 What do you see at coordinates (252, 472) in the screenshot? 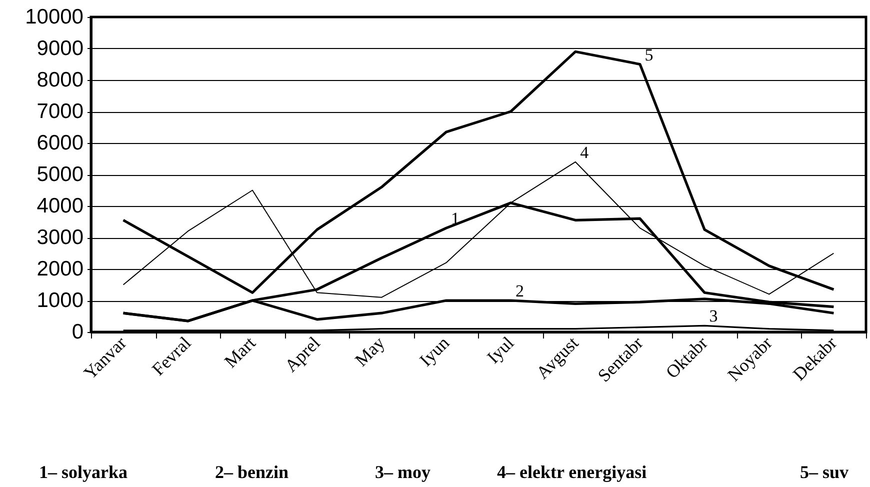
I see `text: 2– benzin` at bounding box center [252, 472].